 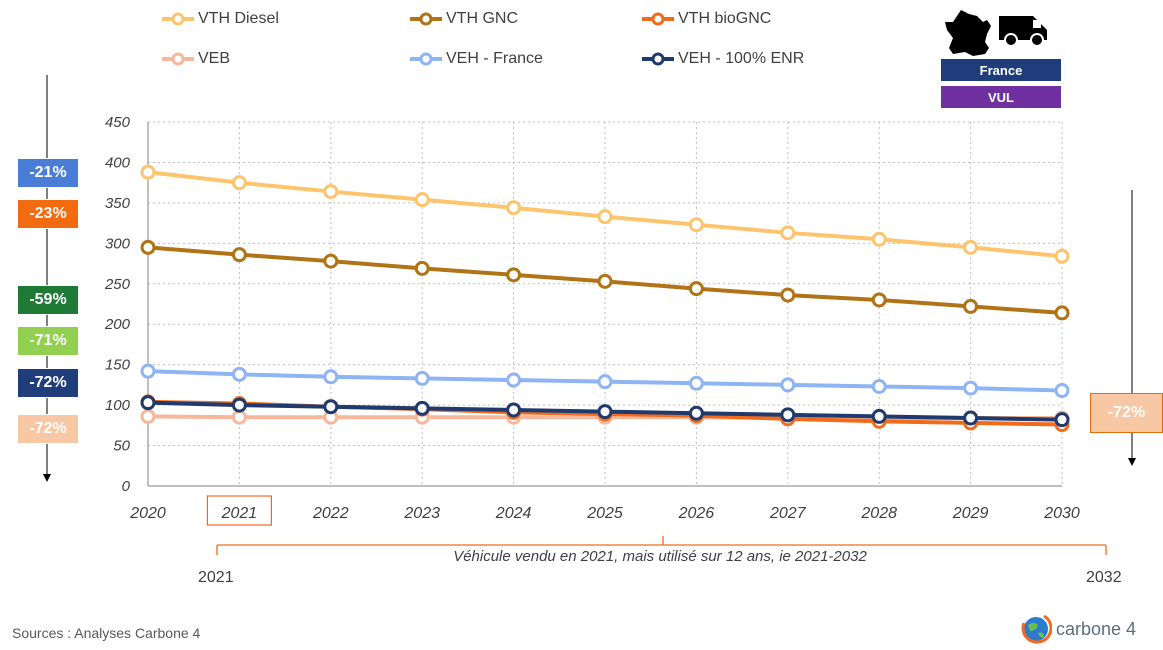 I want to click on series-veh-100-enr, so click(x=605, y=411).